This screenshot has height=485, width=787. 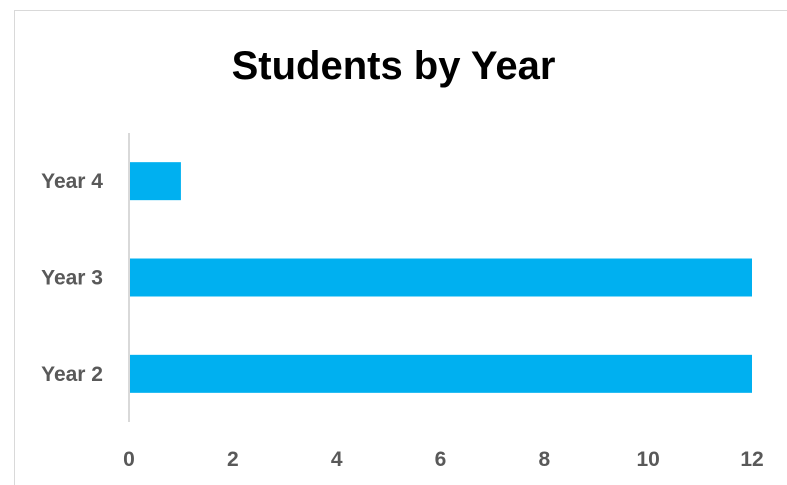 What do you see at coordinates (72, 181) in the screenshot?
I see `category-label-year-4: Year 4` at bounding box center [72, 181].